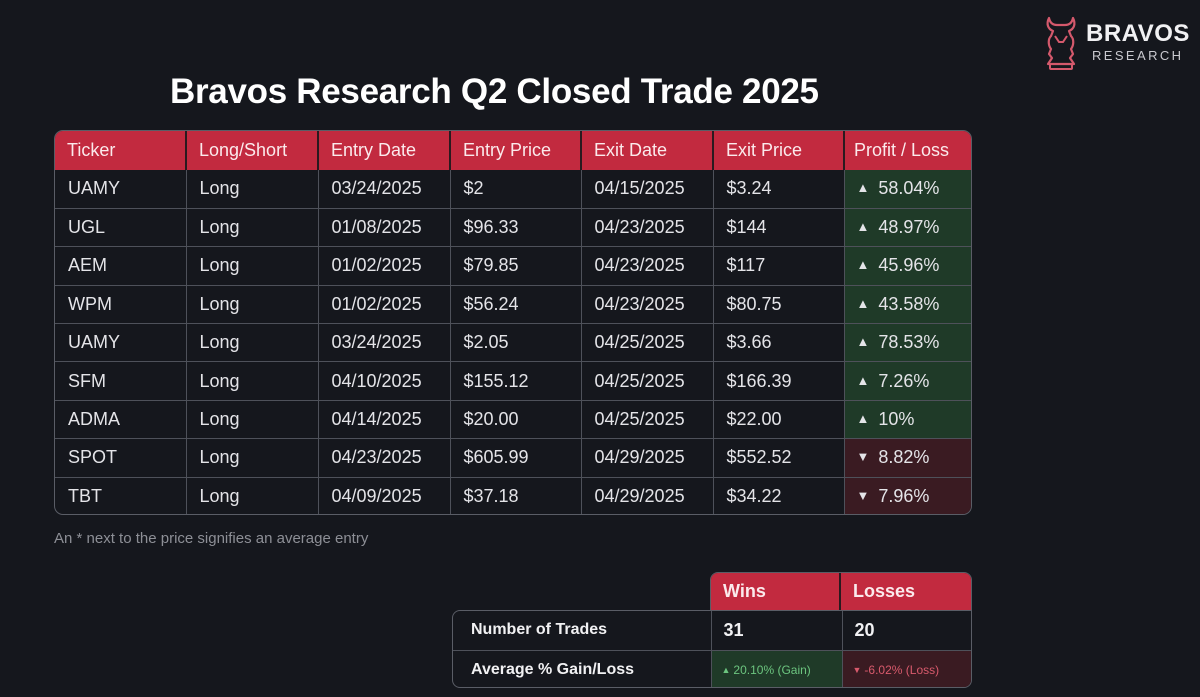  What do you see at coordinates (516, 304) in the screenshot?
I see `cell-entry-price: $56.24` at bounding box center [516, 304].